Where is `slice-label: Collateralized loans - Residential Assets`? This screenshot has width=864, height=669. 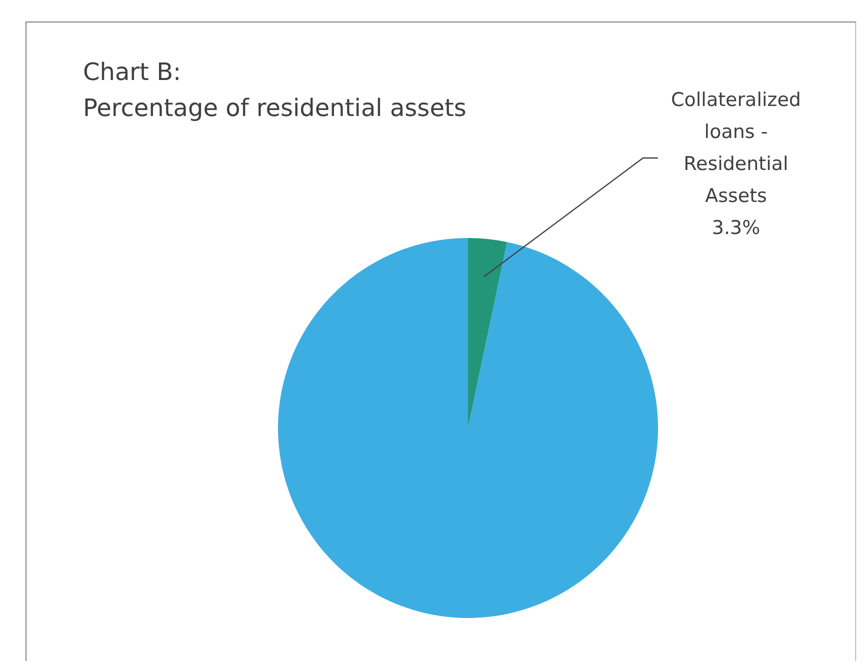 slice-label: Collateralized loans - Residential Assets is located at coordinates (736, 148).